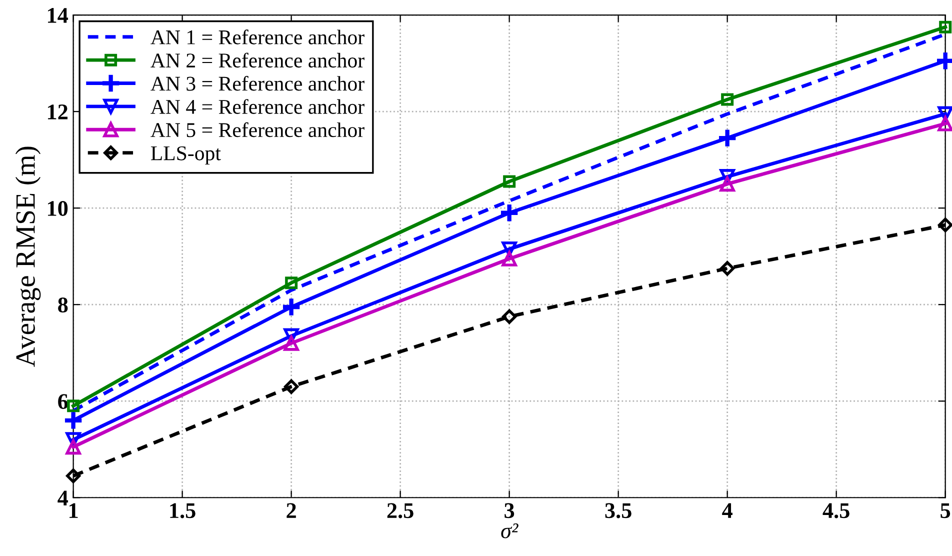 This screenshot has height=556, width=952. What do you see at coordinates (291, 510) in the screenshot?
I see `x-tick-label: 2` at bounding box center [291, 510].